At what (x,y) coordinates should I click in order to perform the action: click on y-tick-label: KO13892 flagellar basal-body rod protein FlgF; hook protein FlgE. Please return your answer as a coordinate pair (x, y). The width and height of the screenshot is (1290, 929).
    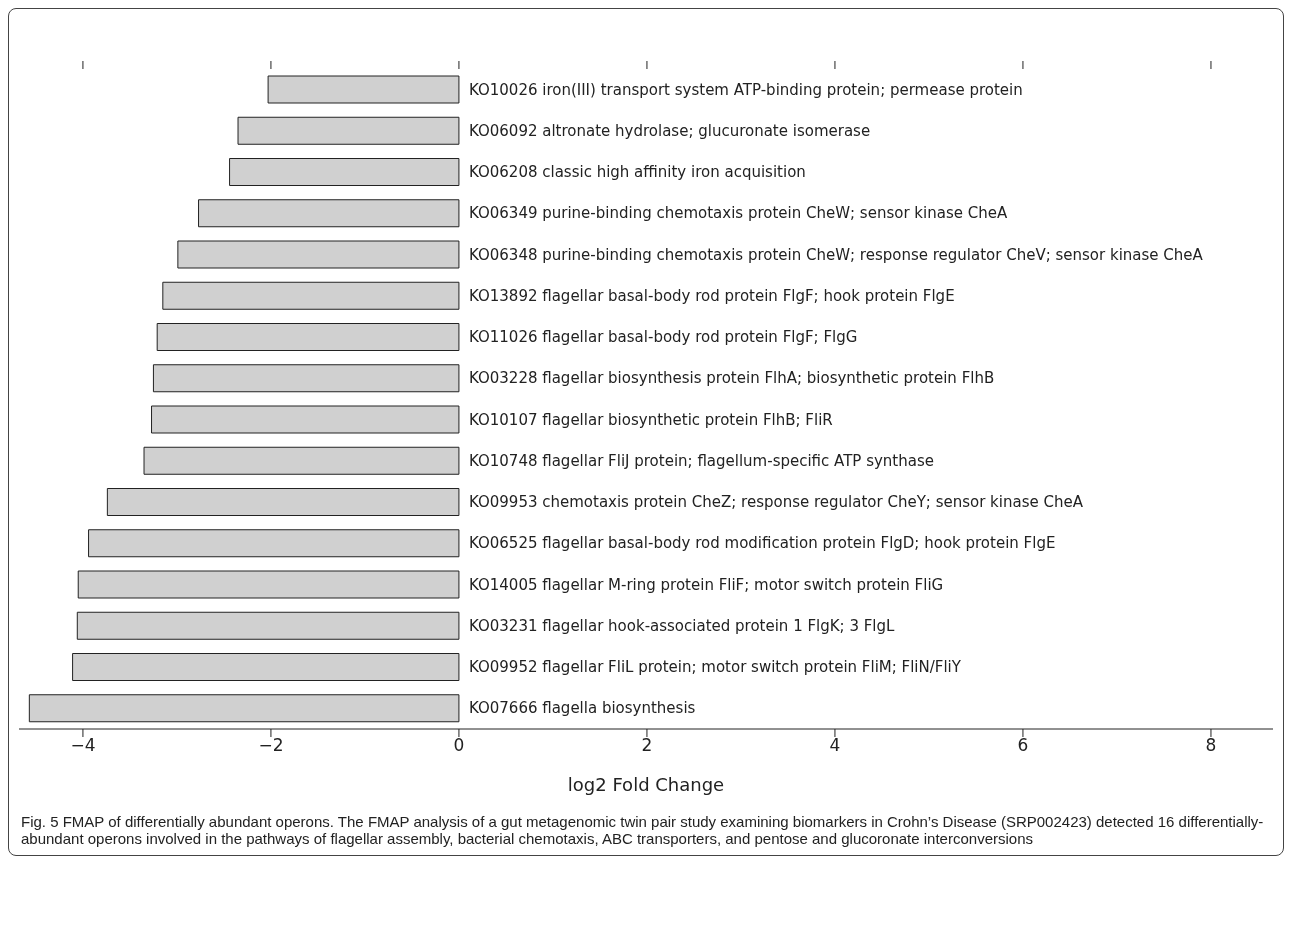
    Looking at the image, I should click on (711, 295).